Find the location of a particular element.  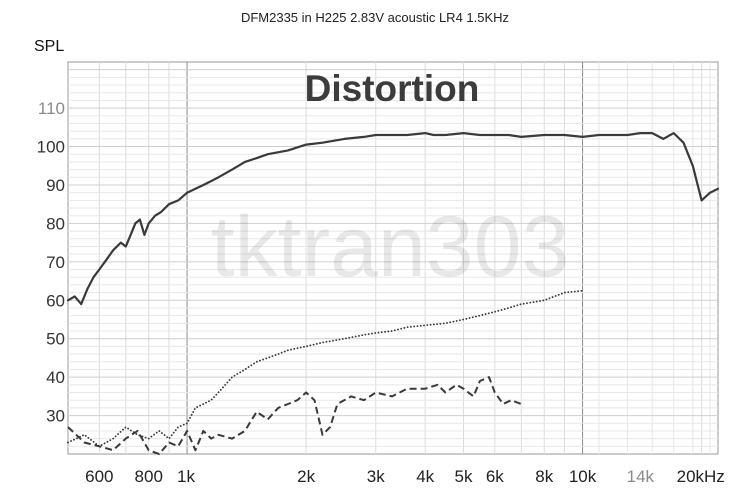

series-line-dashed is located at coordinates (294, 415).